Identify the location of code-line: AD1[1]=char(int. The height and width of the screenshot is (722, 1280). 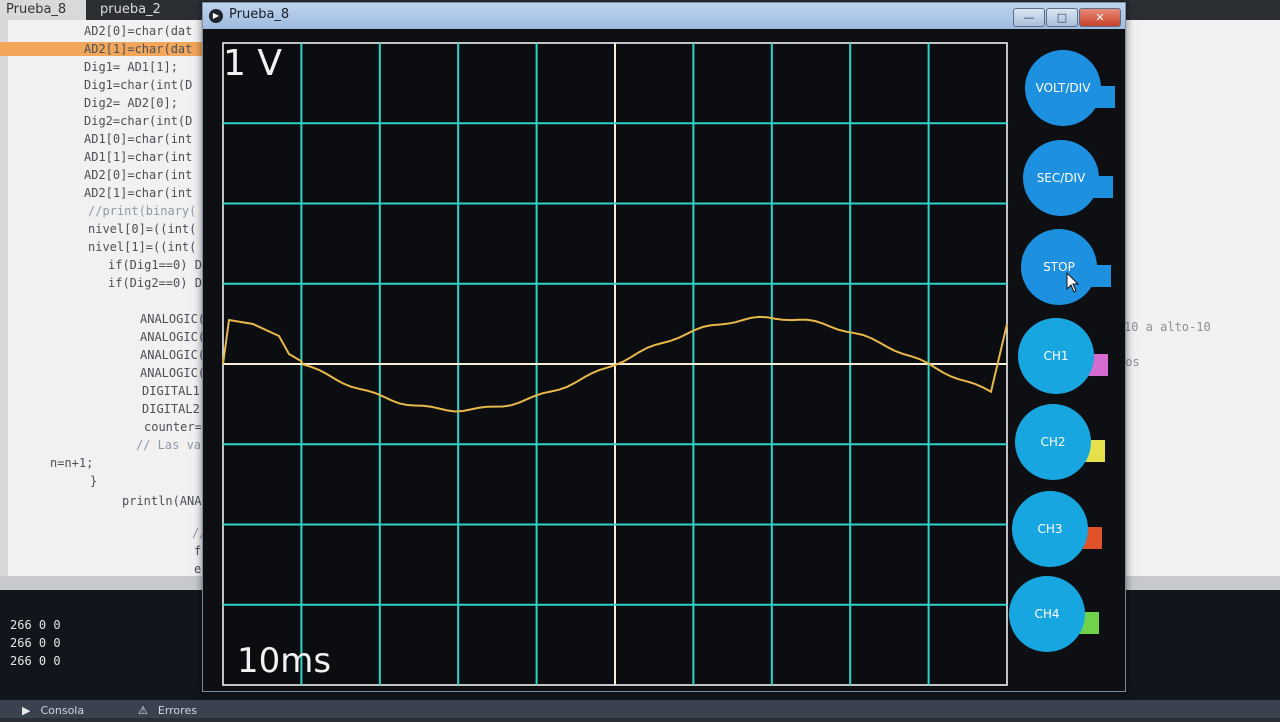
(138, 157).